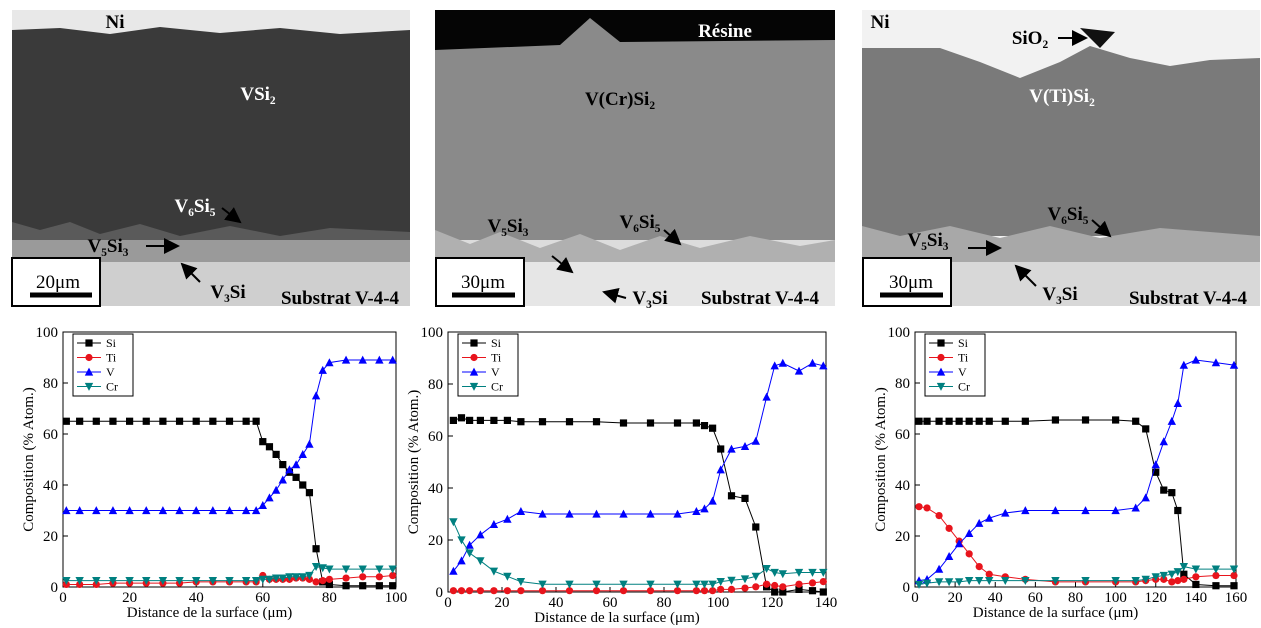 This screenshot has height=628, width=1261. What do you see at coordinates (1055, 613) in the screenshot?
I see `x-axis-label: Distance de la surface (μm)` at bounding box center [1055, 613].